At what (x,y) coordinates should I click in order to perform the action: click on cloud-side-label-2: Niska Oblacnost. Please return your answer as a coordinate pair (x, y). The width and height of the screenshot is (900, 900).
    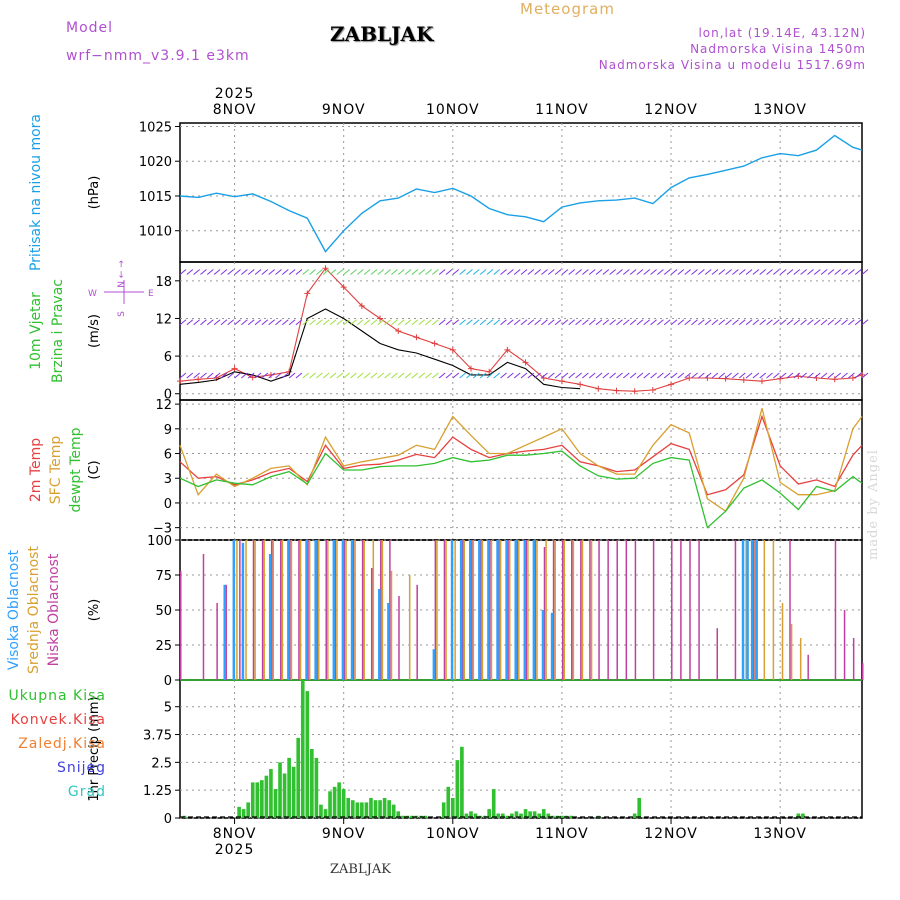
    Looking at the image, I should click on (54, 609).